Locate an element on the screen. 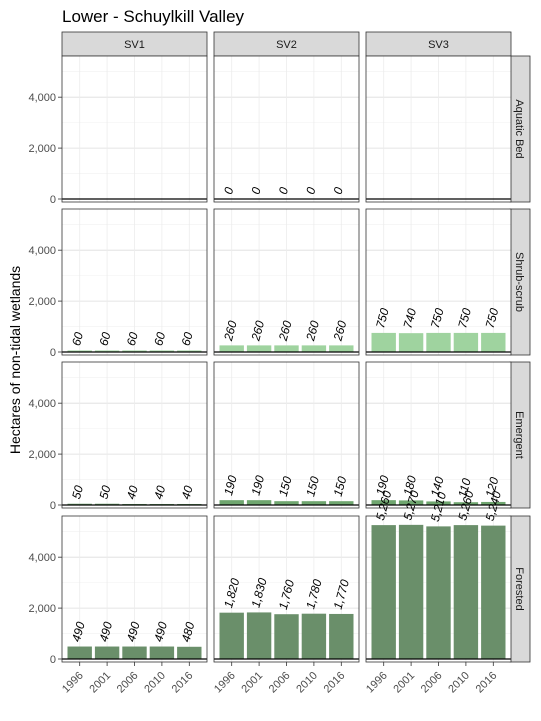  panel-shrub-scrub-sv2: 260 260 260 260 260 is located at coordinates (286, 282).